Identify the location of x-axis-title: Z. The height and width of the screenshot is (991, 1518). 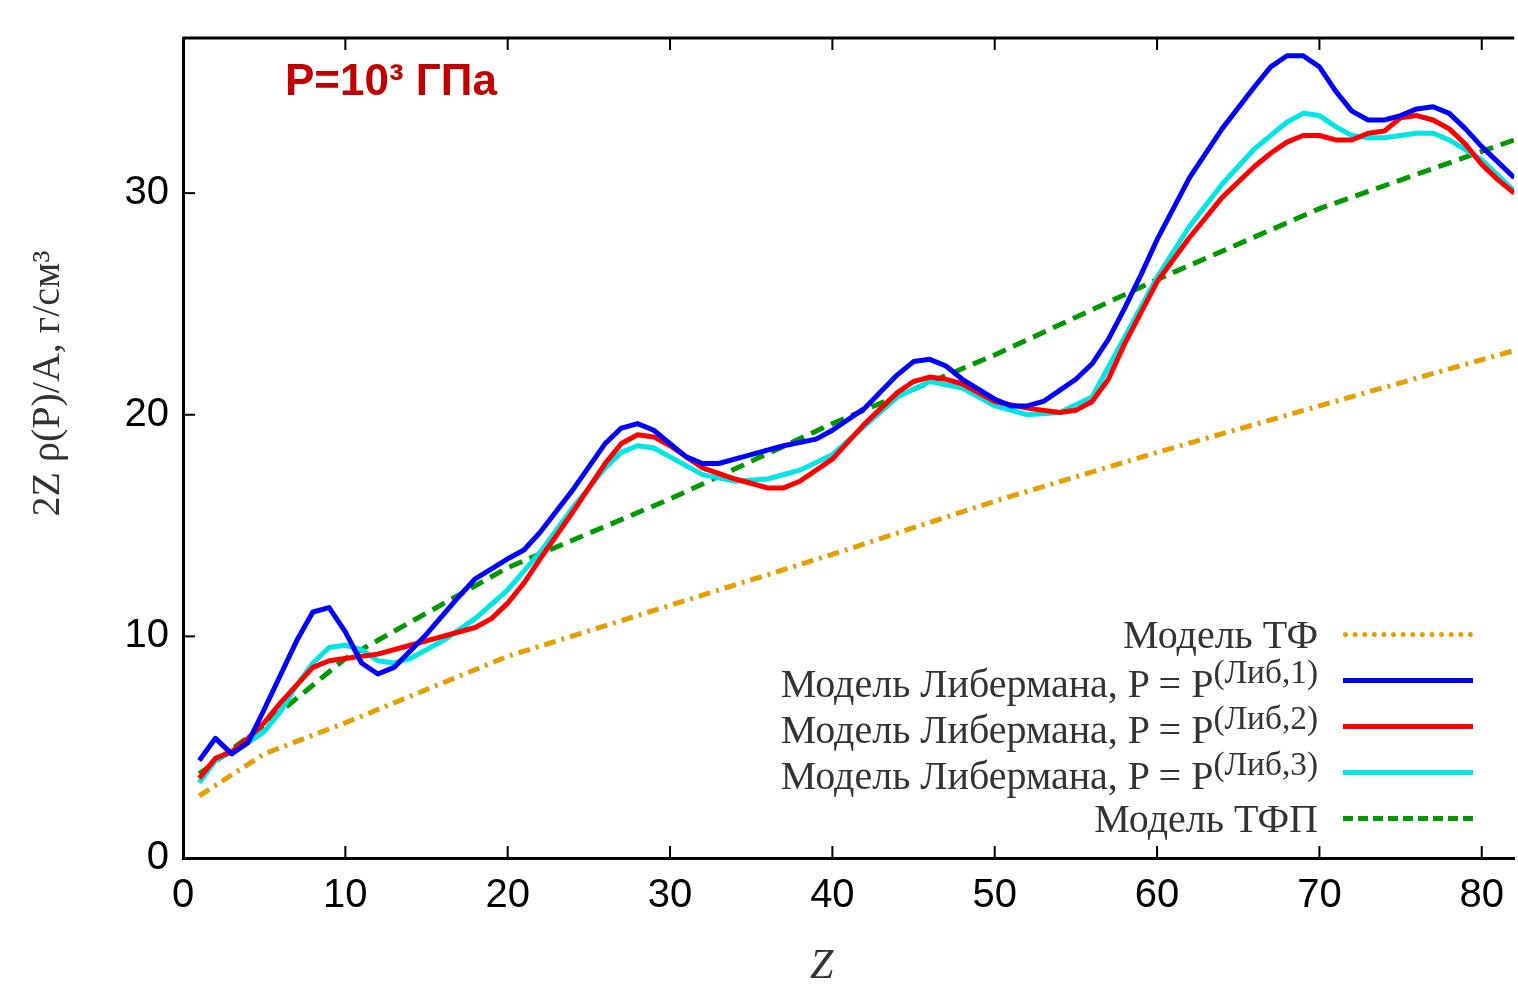
(822, 964).